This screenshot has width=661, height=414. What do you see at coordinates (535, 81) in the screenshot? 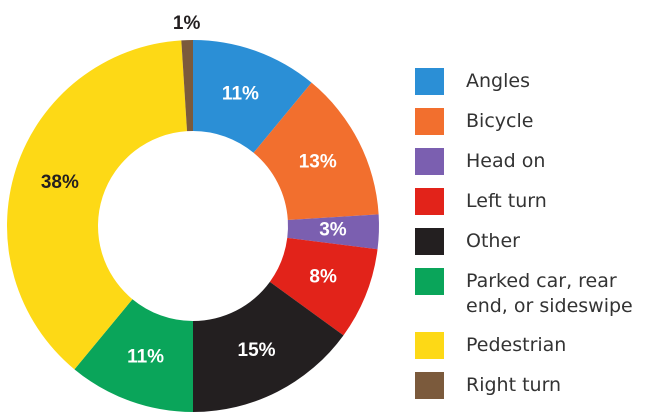
I see `legend-item: Angles` at bounding box center [535, 81].